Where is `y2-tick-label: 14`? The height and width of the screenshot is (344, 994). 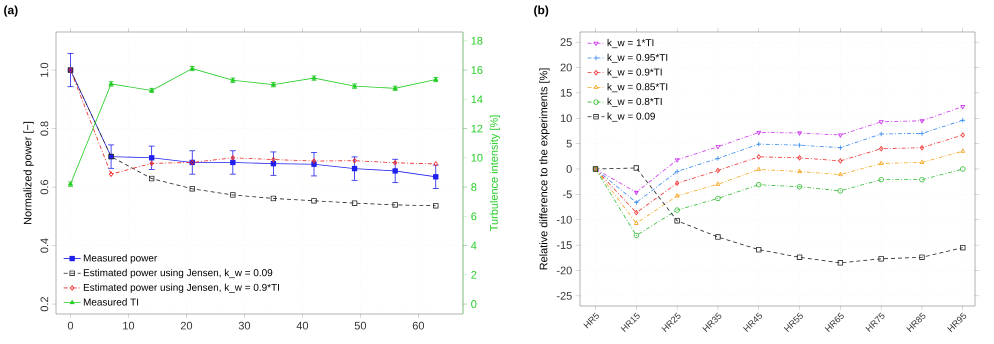
y2-tick-label: 14 is located at coordinates (477, 100).